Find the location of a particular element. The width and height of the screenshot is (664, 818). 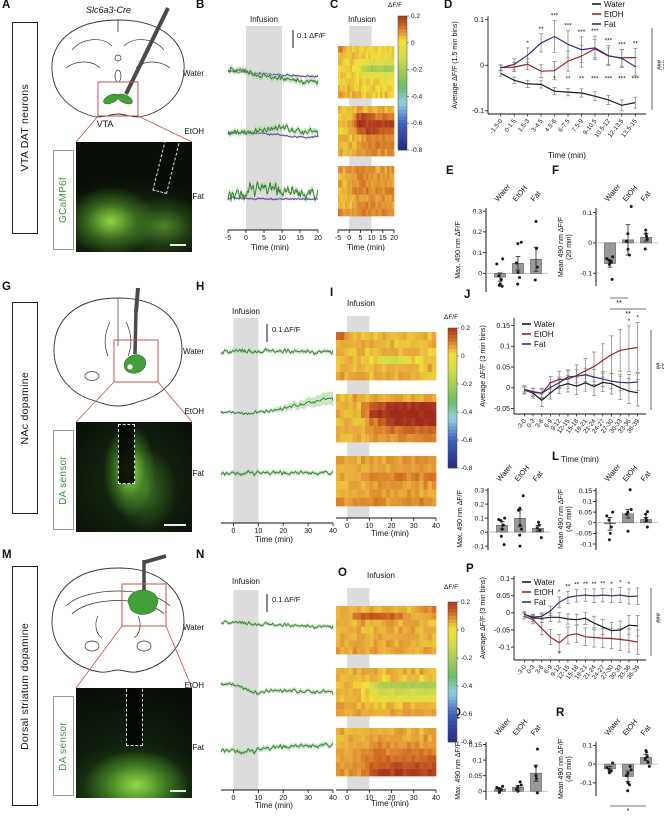

nac-region is located at coordinates (135, 364).